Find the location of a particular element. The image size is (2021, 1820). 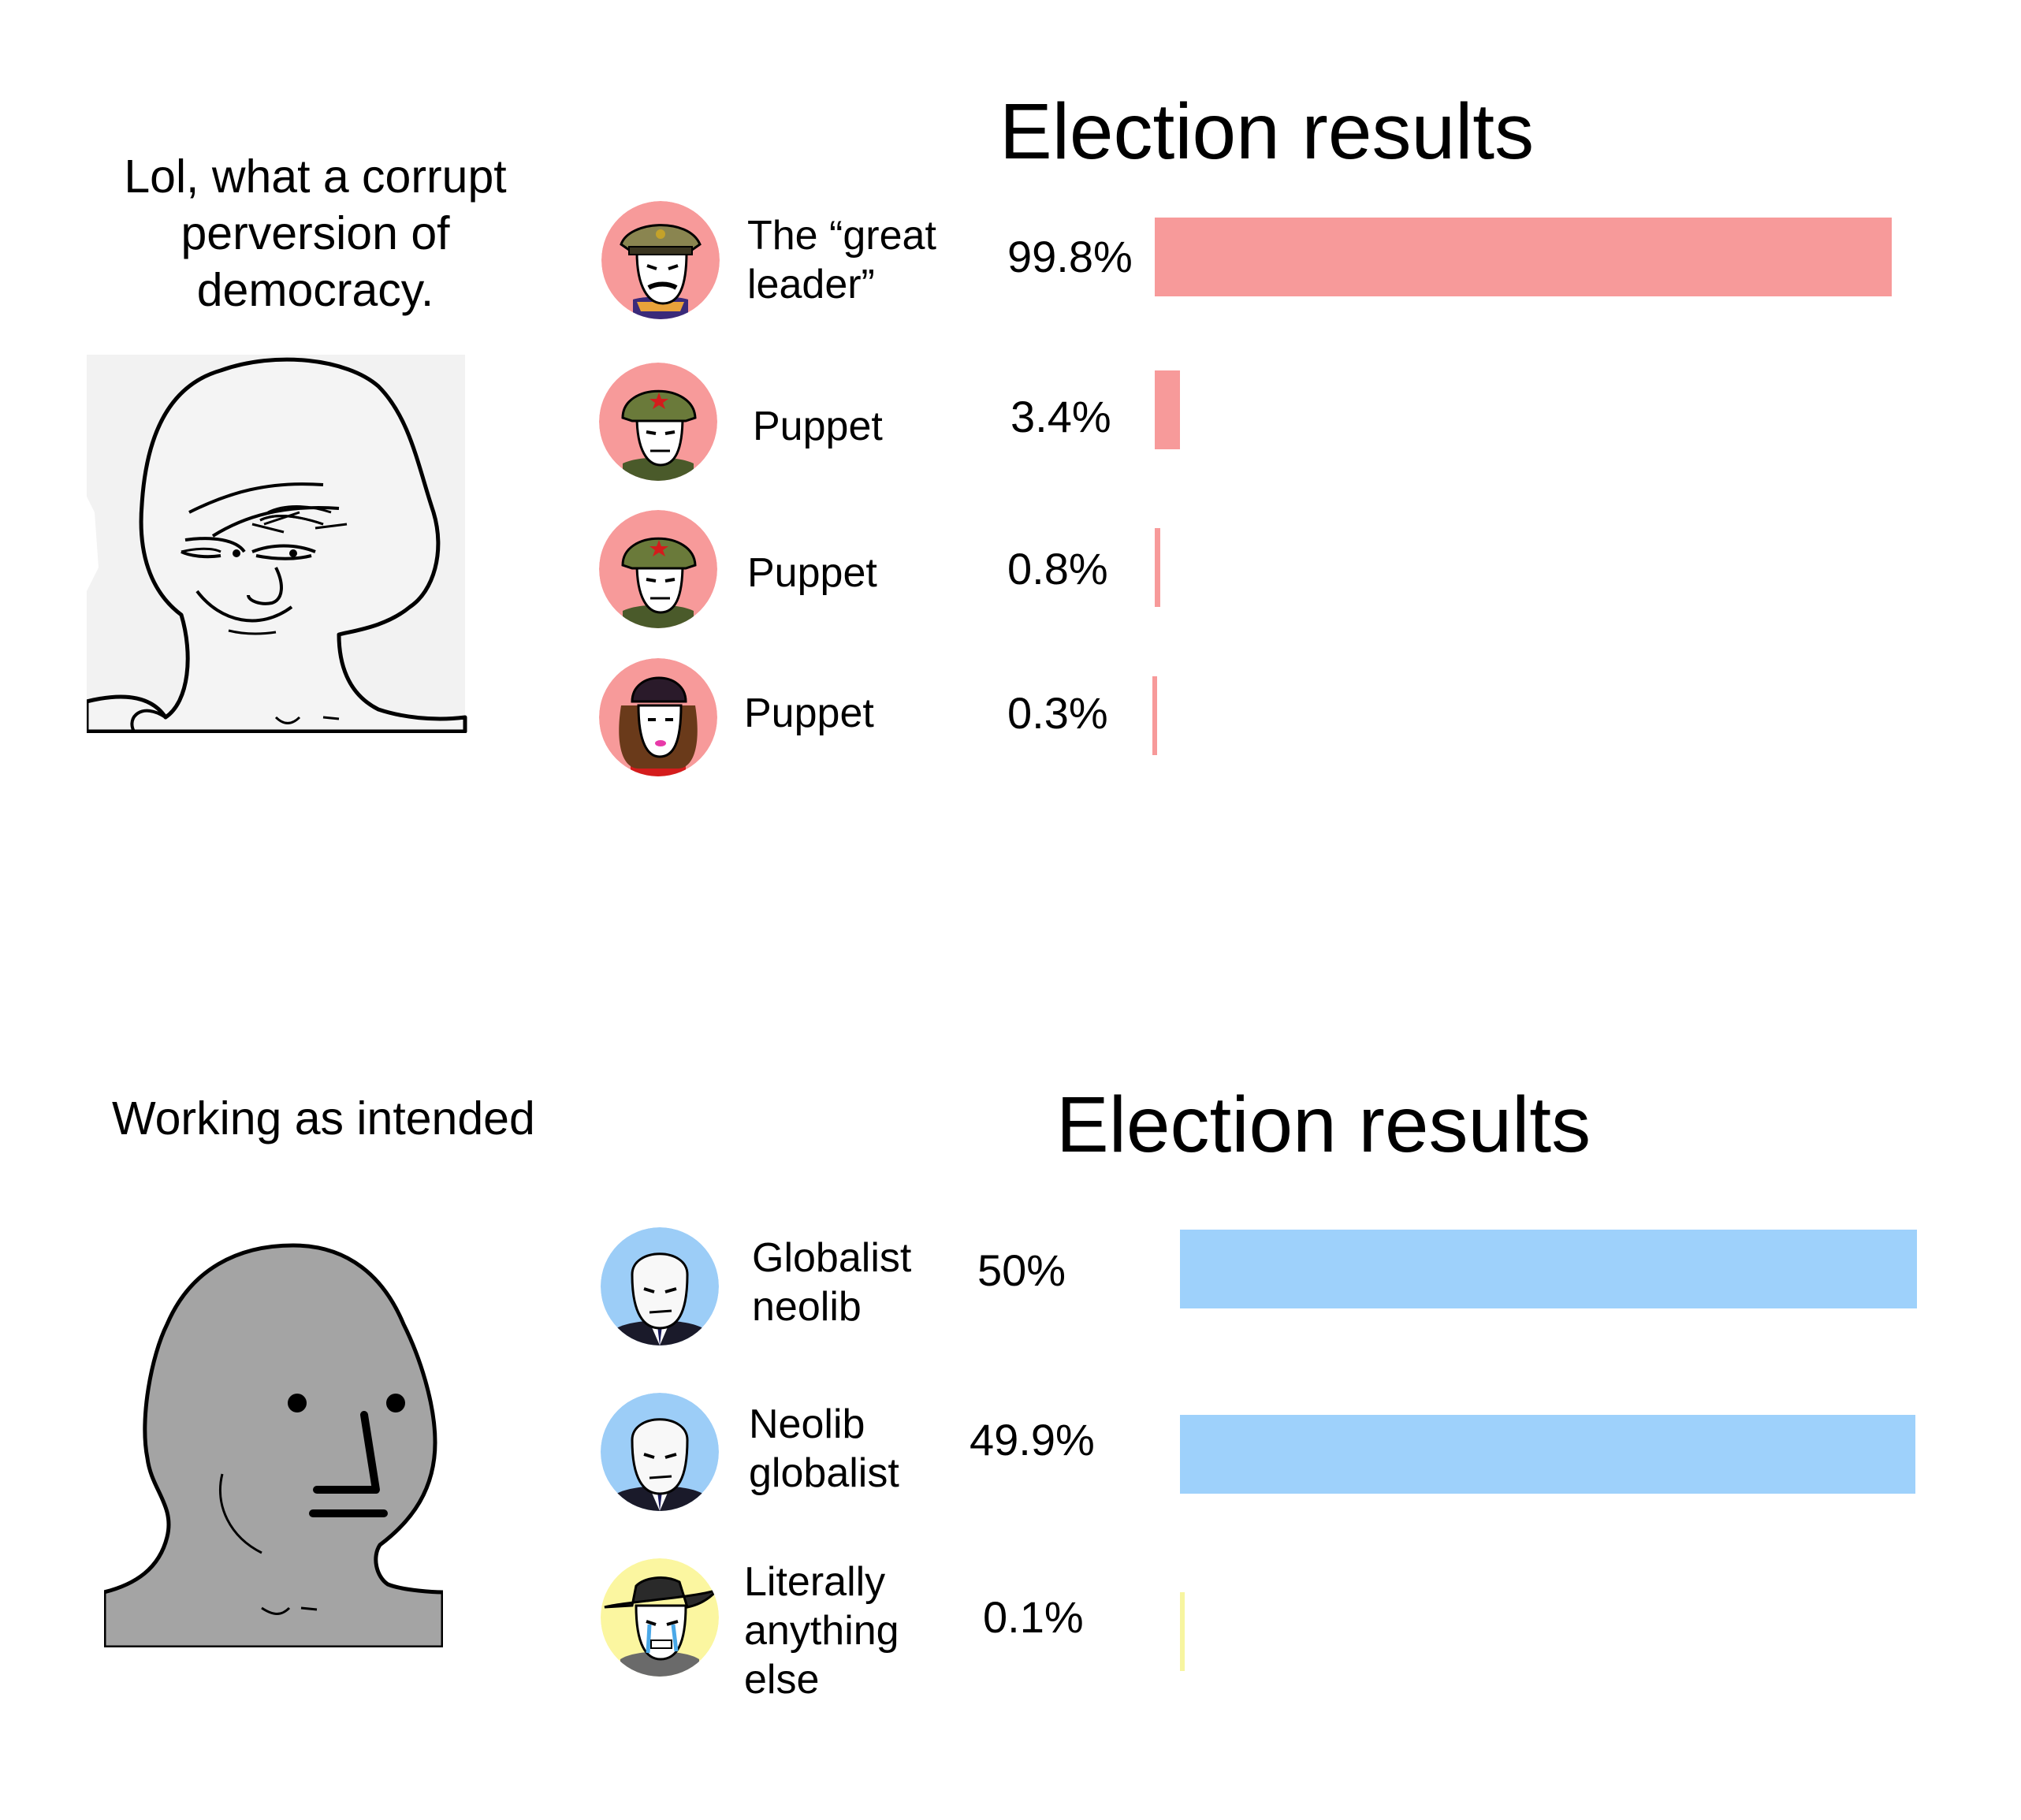

percent-label: 0.1% is located at coordinates (1033, 1617).